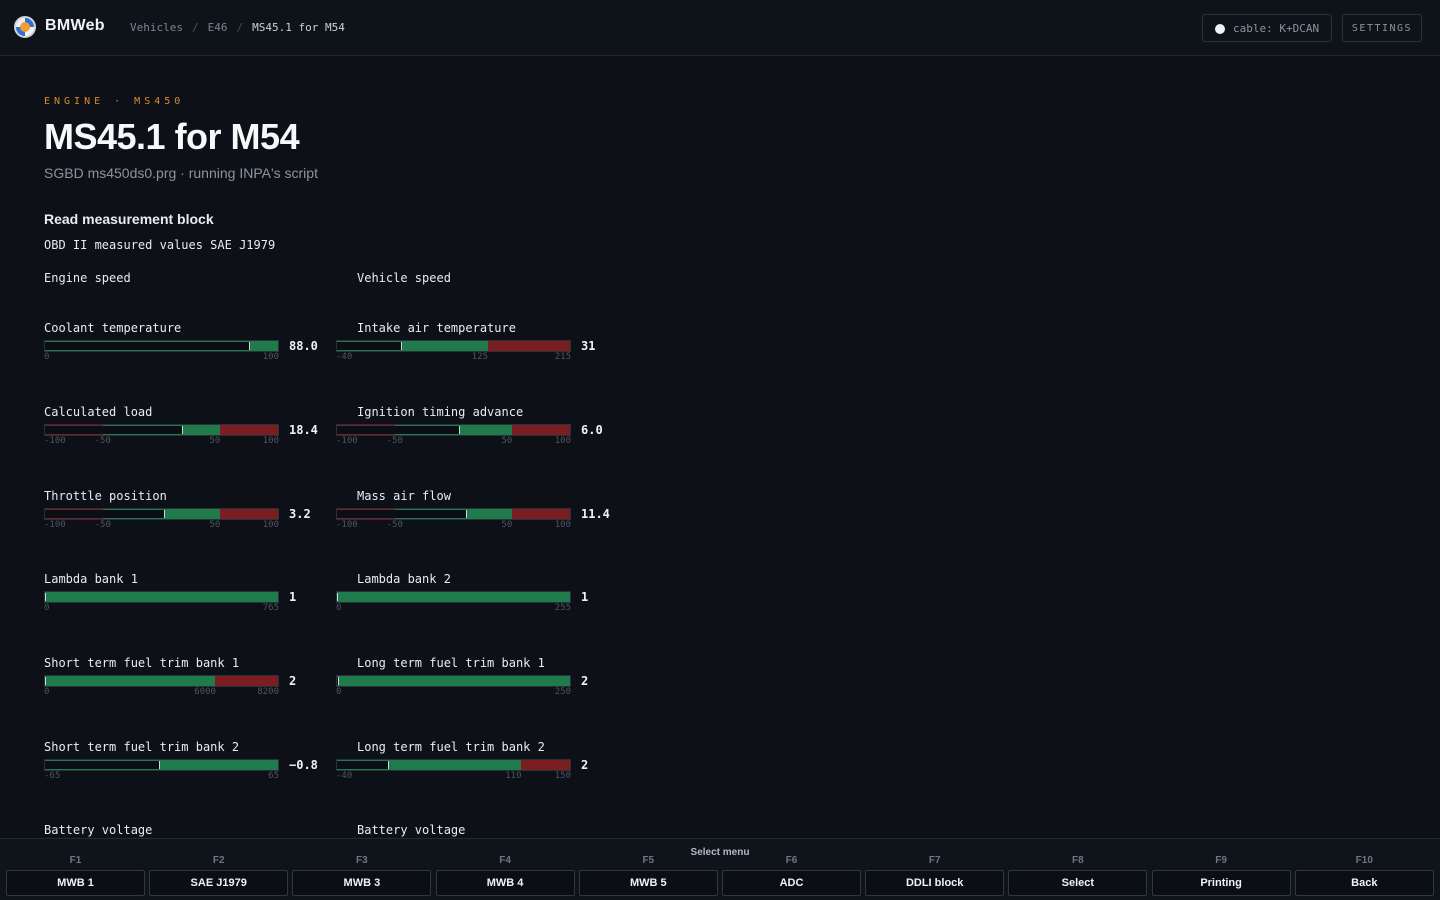 The width and height of the screenshot is (1440, 900). What do you see at coordinates (648, 883) in the screenshot?
I see `function-key-button: MWB 5` at bounding box center [648, 883].